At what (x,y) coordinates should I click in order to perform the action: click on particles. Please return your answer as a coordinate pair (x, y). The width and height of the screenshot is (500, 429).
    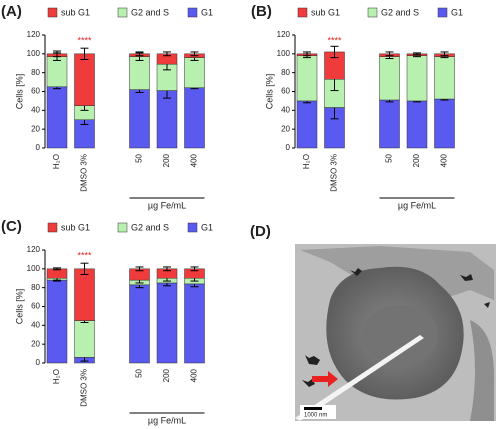
    Looking at the image, I should click on (396, 327).